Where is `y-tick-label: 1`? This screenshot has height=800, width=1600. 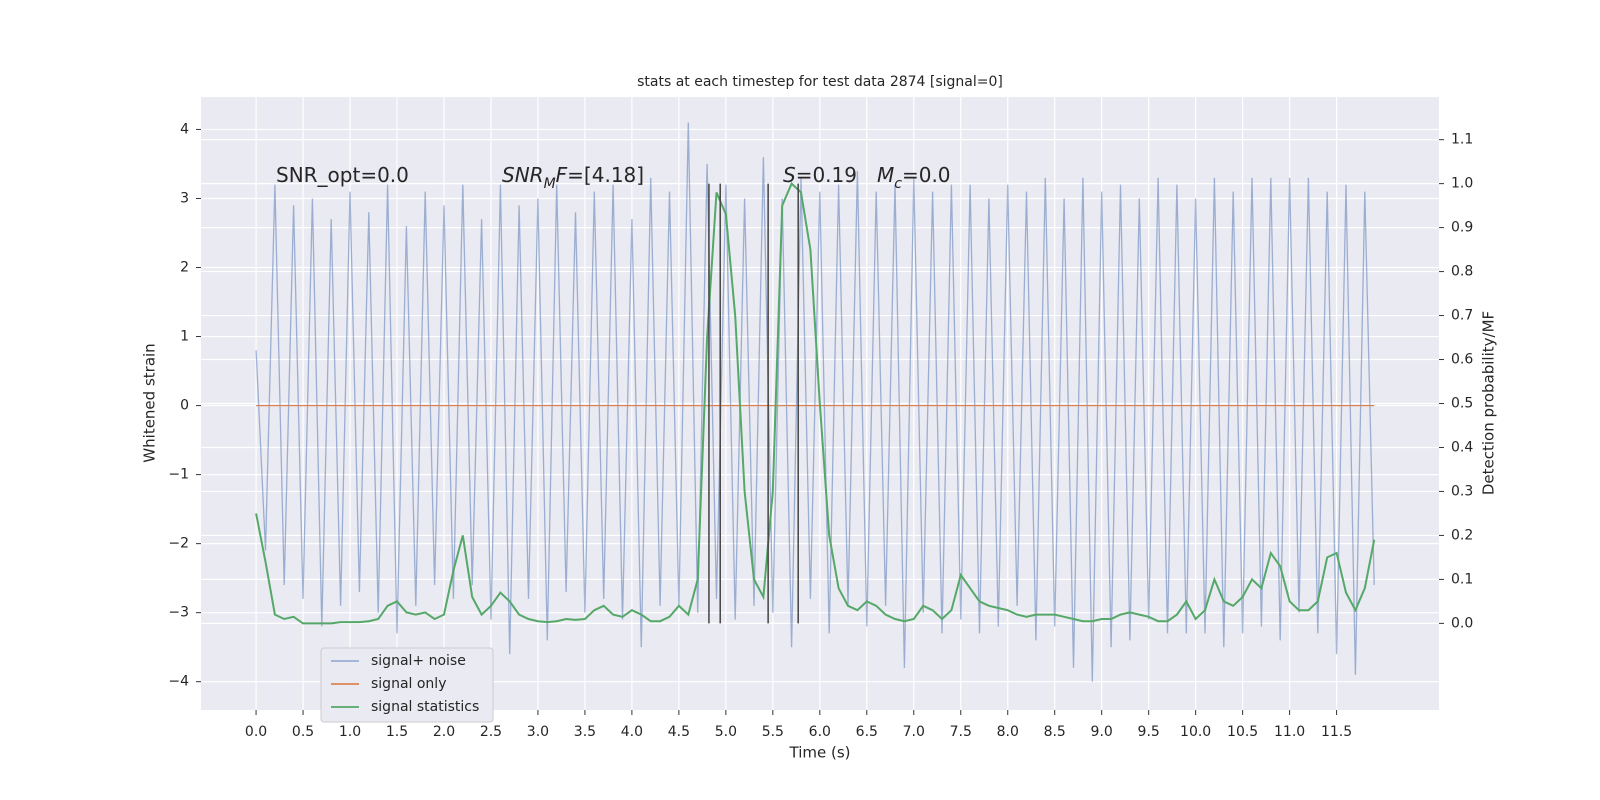
y-tick-label: 1 is located at coordinates (184, 337).